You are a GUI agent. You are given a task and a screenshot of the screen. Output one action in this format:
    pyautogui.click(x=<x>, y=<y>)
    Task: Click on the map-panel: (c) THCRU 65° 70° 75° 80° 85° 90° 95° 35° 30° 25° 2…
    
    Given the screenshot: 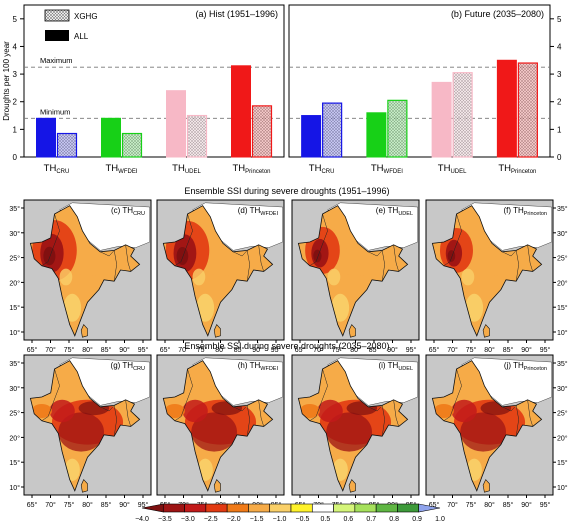 What is the action you would take?
    pyautogui.click(x=80, y=276)
    